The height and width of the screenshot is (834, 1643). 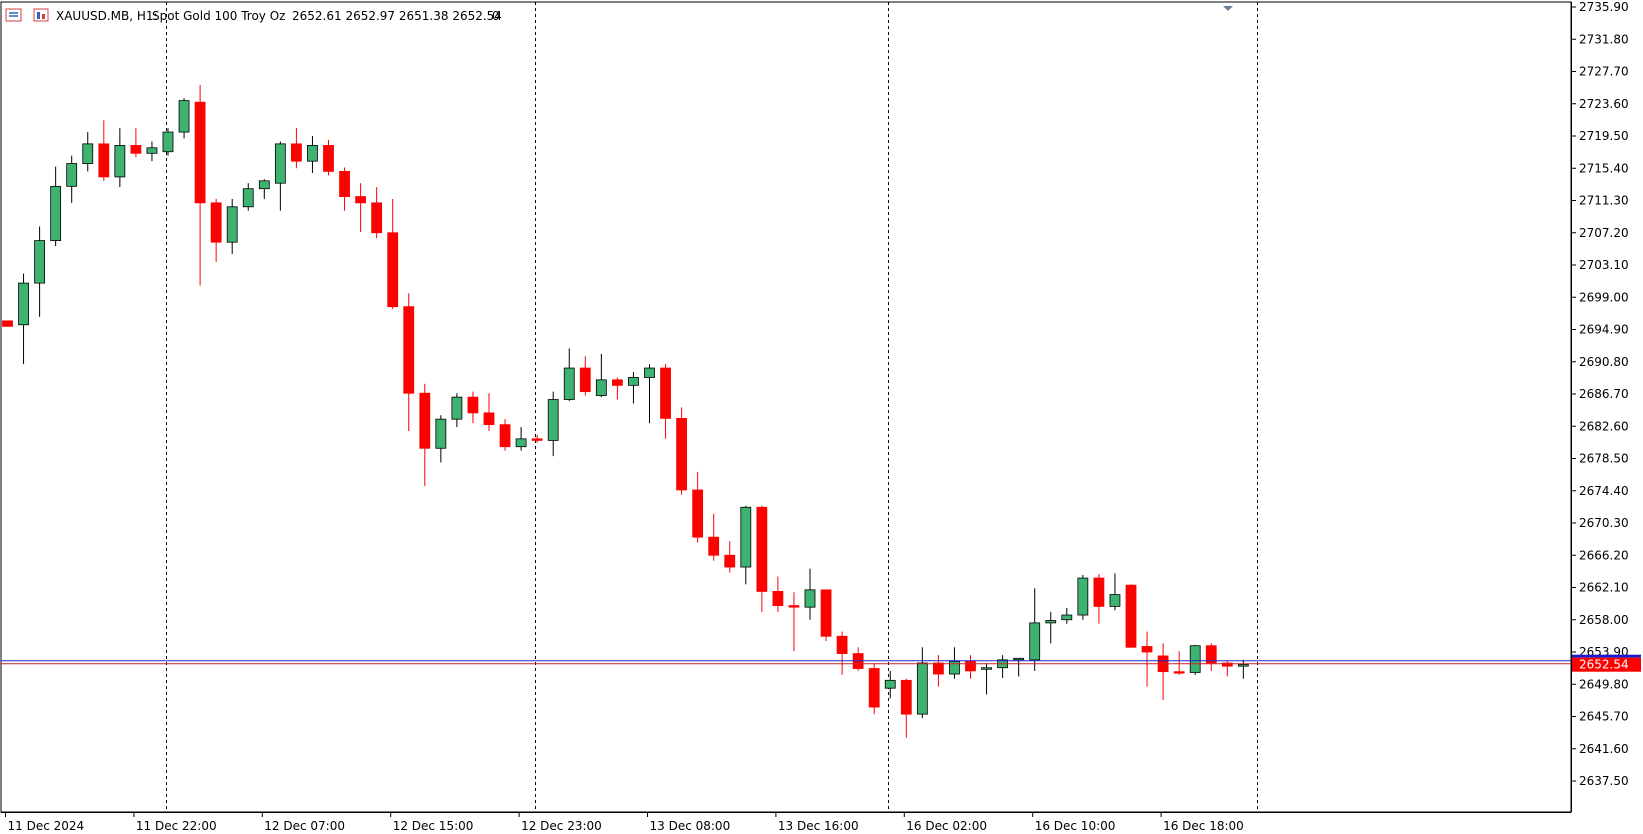 I want to click on ohlc-label: 2652.61 2652.97 2651.38 2652.54, so click(x=397, y=16).